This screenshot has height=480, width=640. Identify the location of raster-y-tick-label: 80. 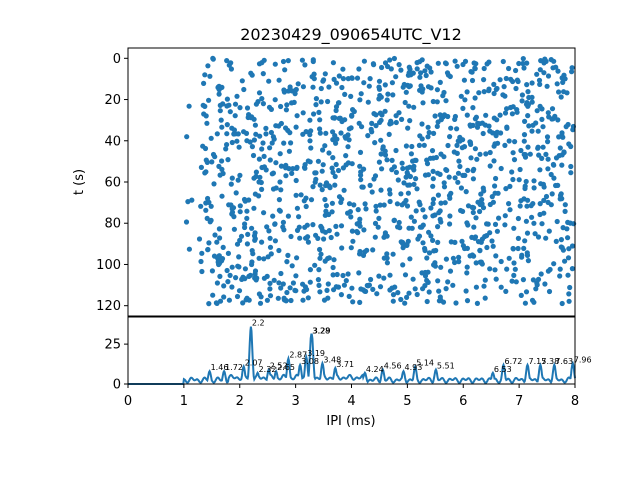
(112, 224).